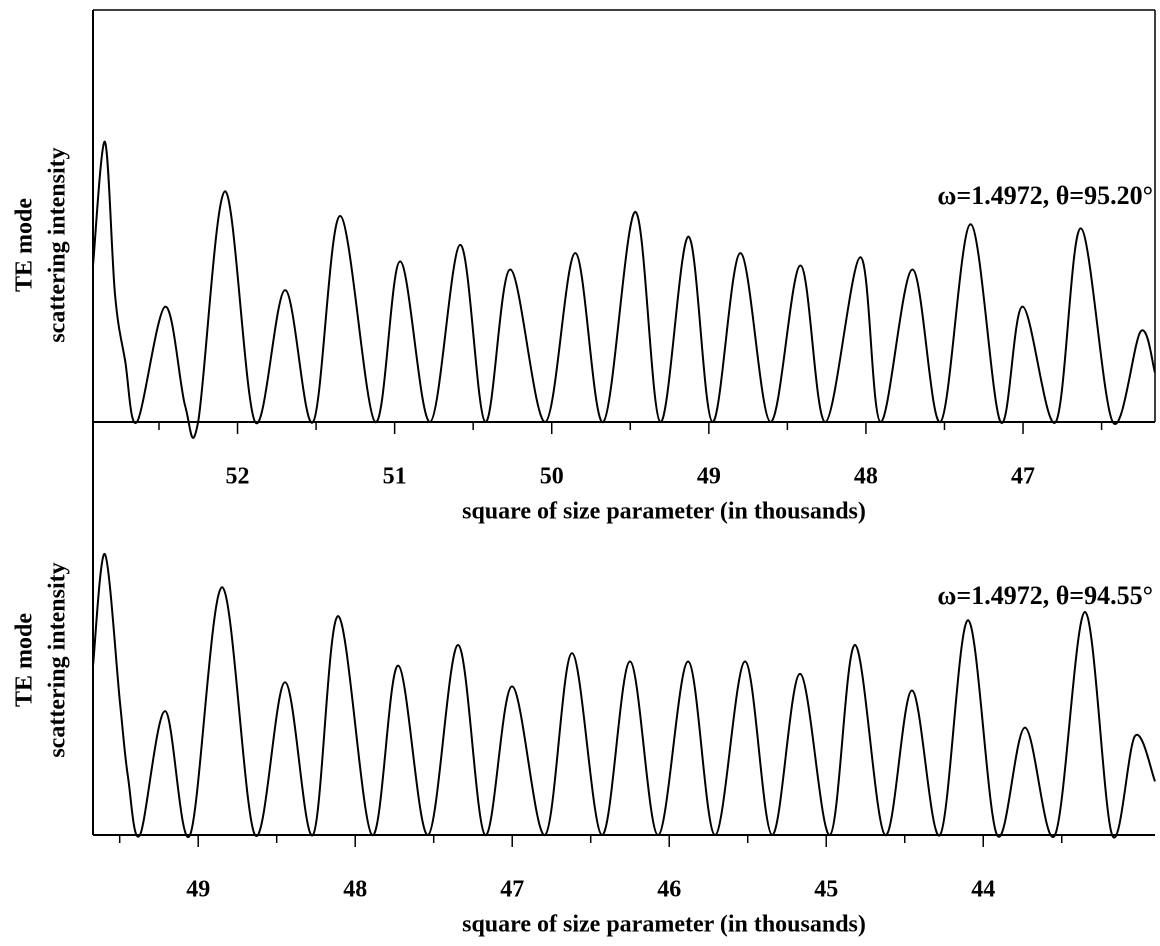  Describe the element at coordinates (552, 477) in the screenshot. I see `x-tick-label: 50` at that location.